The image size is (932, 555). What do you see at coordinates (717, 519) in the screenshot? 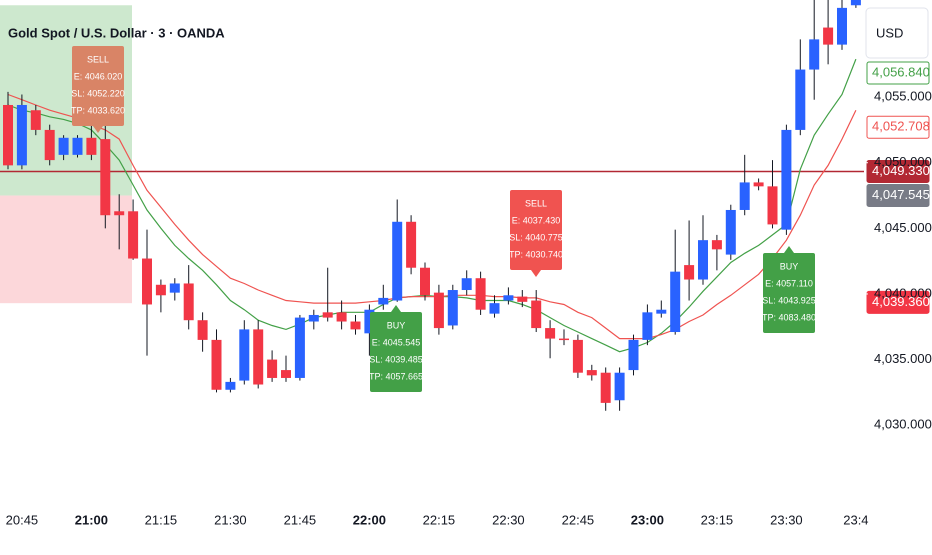
I see `x-tick-label: 23:15` at bounding box center [717, 519].